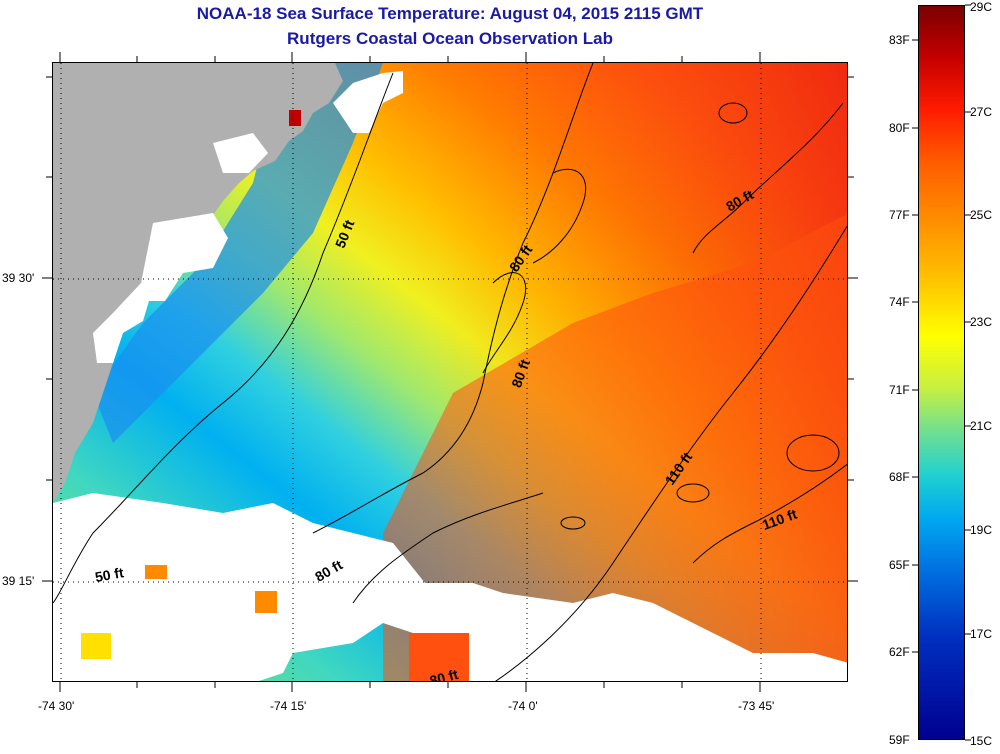  I want to click on warm-patch-sw, so click(96, 646).